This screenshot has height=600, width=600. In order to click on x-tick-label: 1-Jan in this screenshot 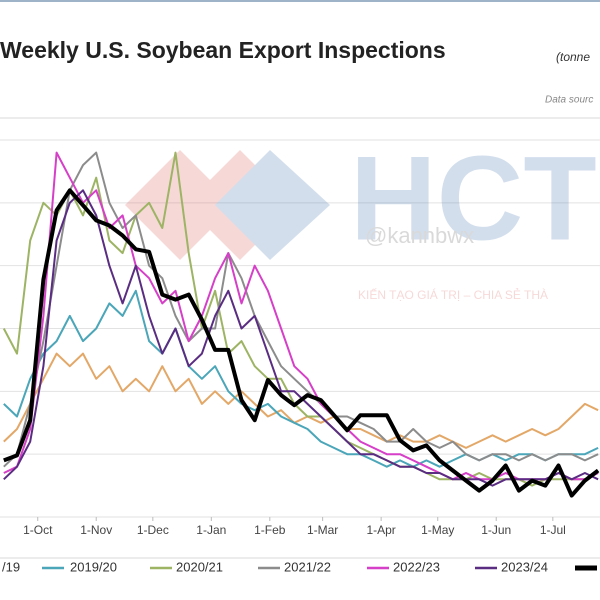, I will do `click(211, 530)`.